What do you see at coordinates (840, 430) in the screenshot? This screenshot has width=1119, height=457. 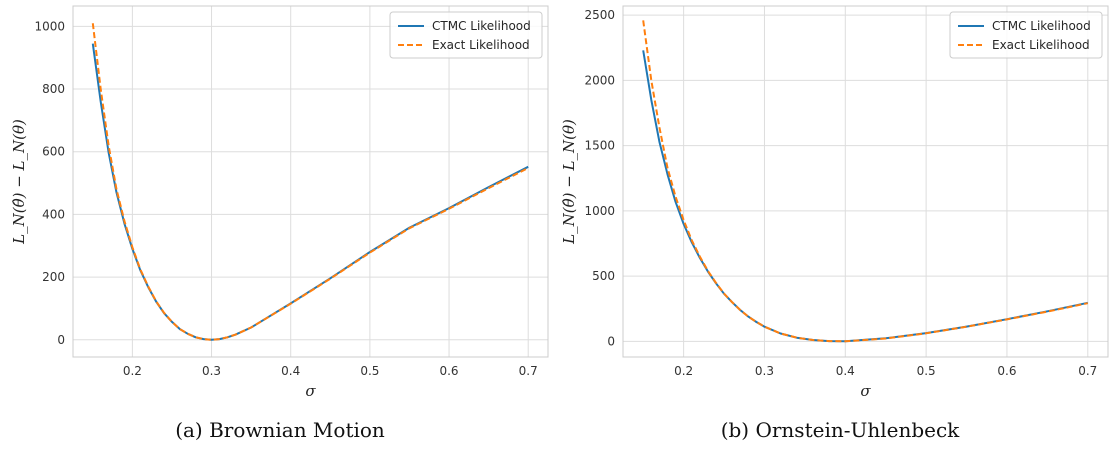 I see `caption-ornstein-uhlenbeck: (b) Ornstein-Uhlenbeck` at bounding box center [840, 430].